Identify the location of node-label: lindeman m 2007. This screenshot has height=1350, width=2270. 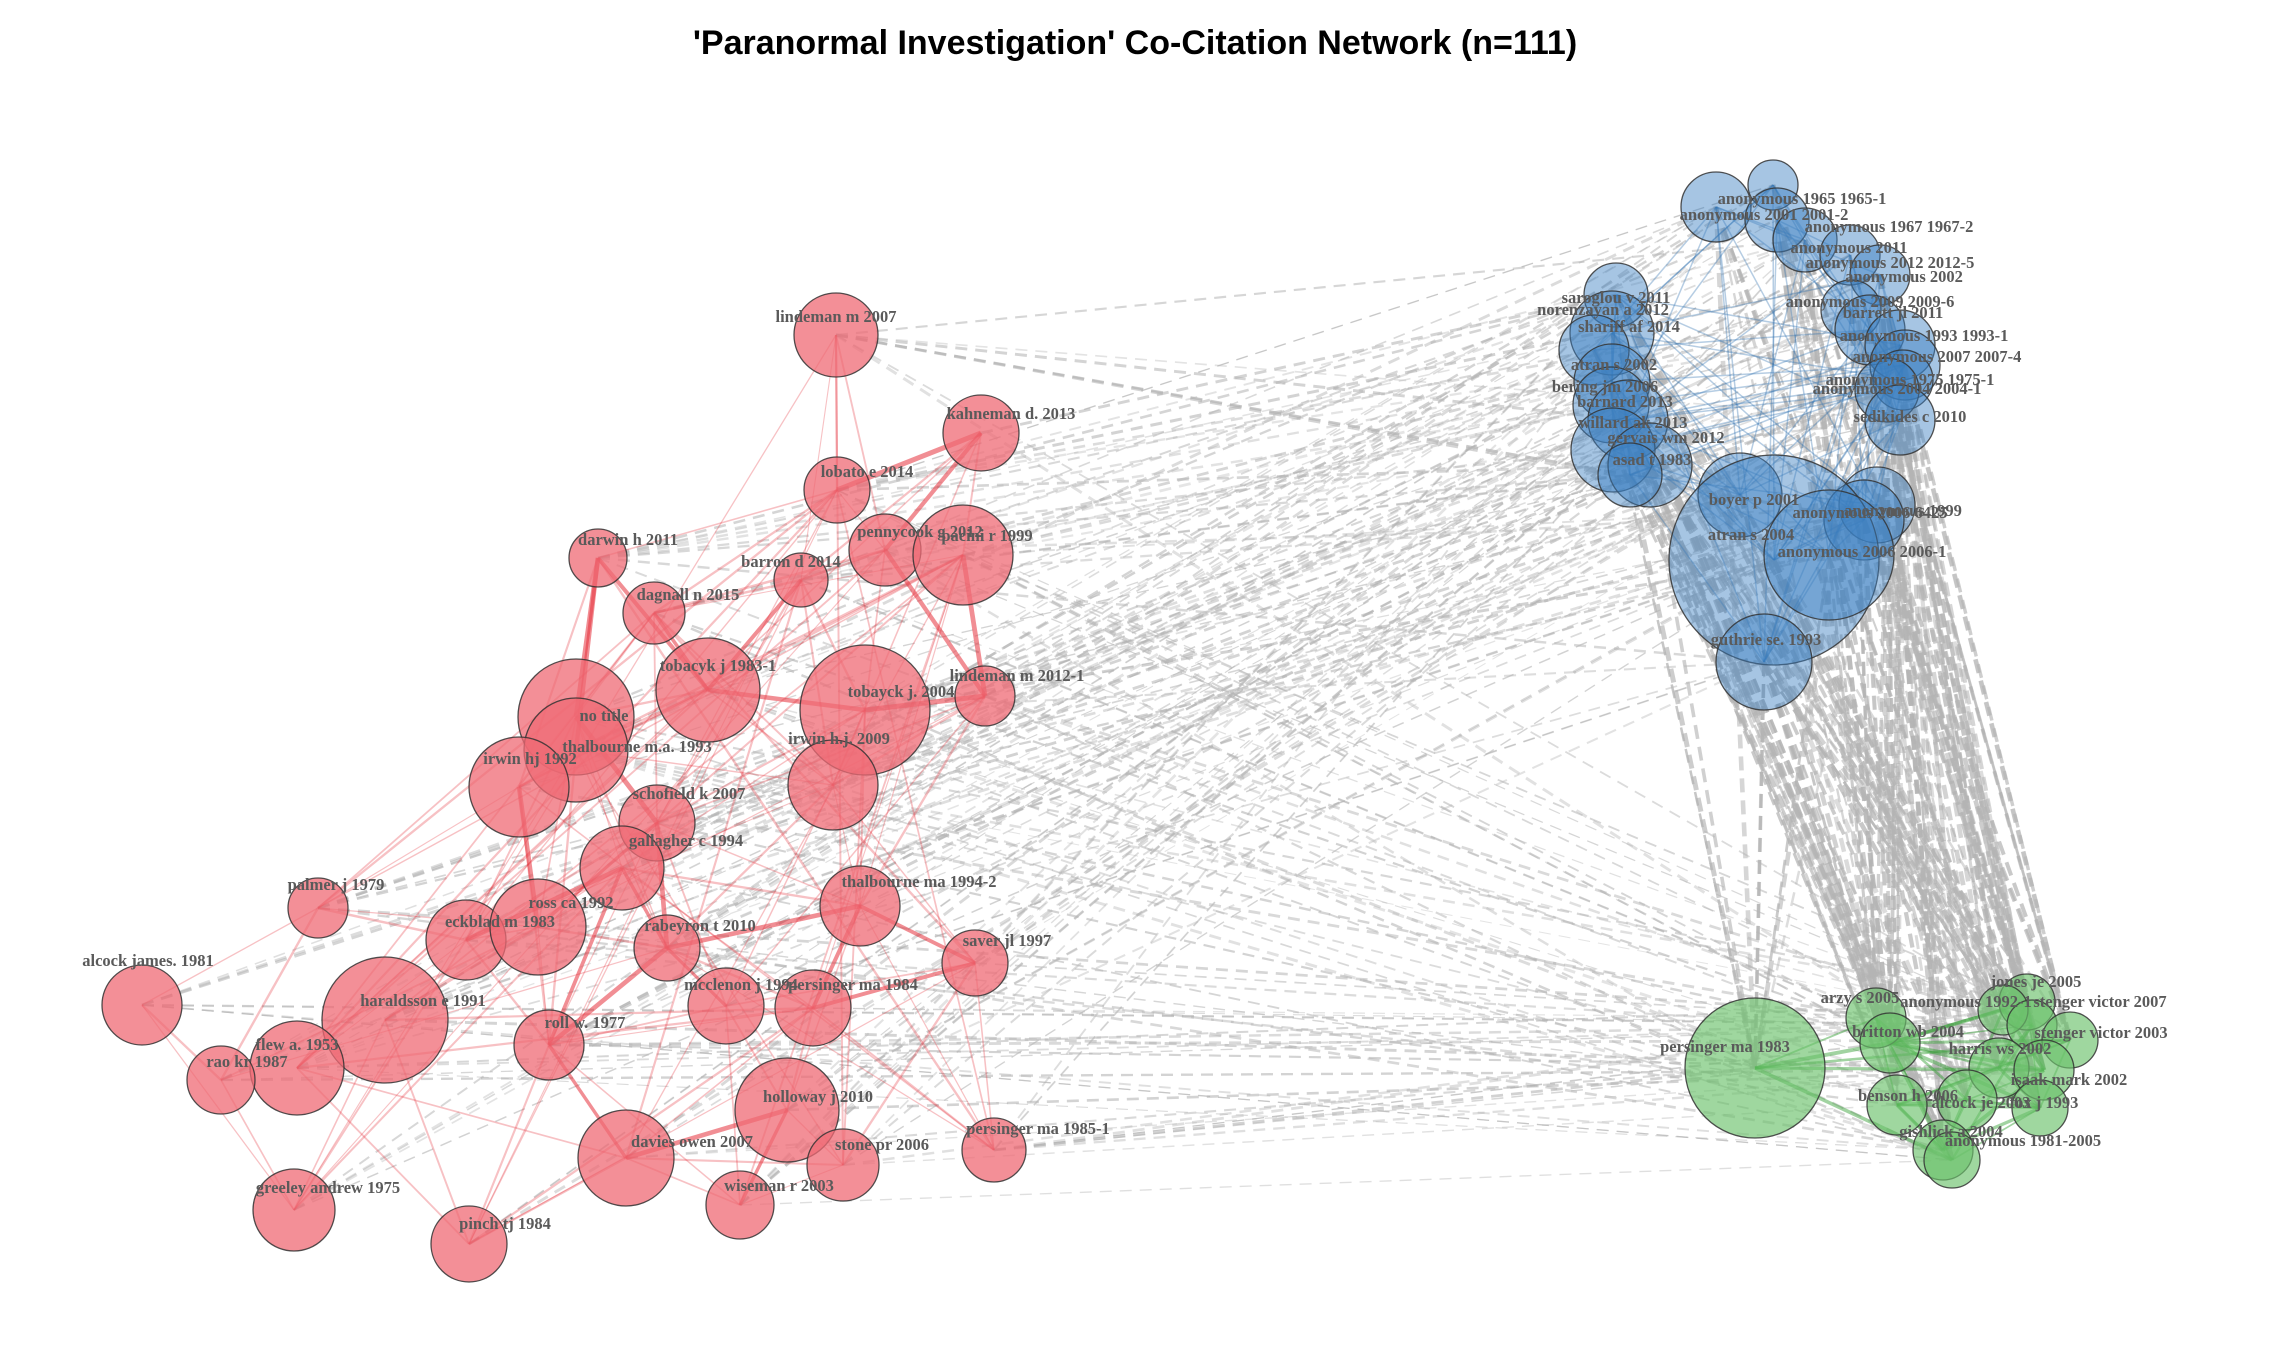
(835, 316).